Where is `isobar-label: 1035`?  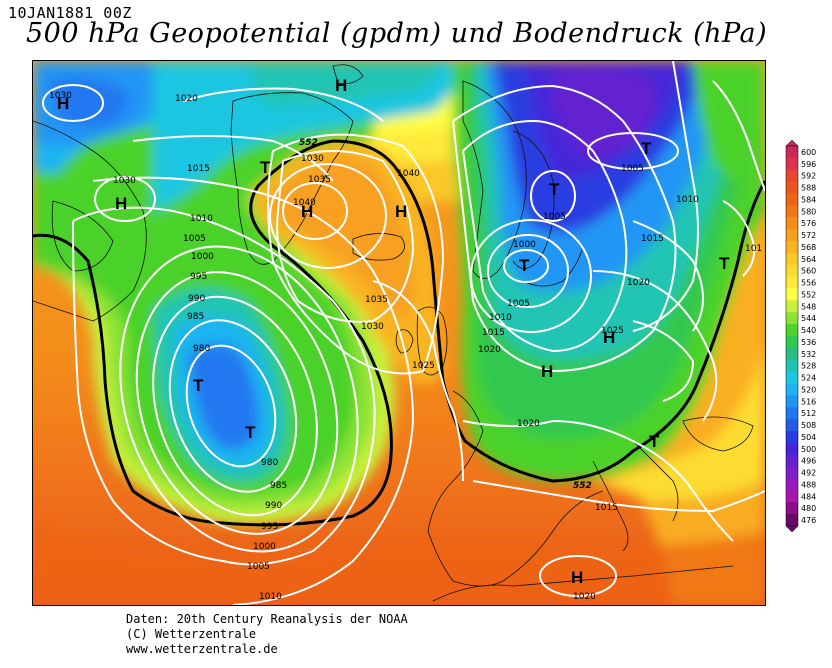 isobar-label: 1035 is located at coordinates (319, 180).